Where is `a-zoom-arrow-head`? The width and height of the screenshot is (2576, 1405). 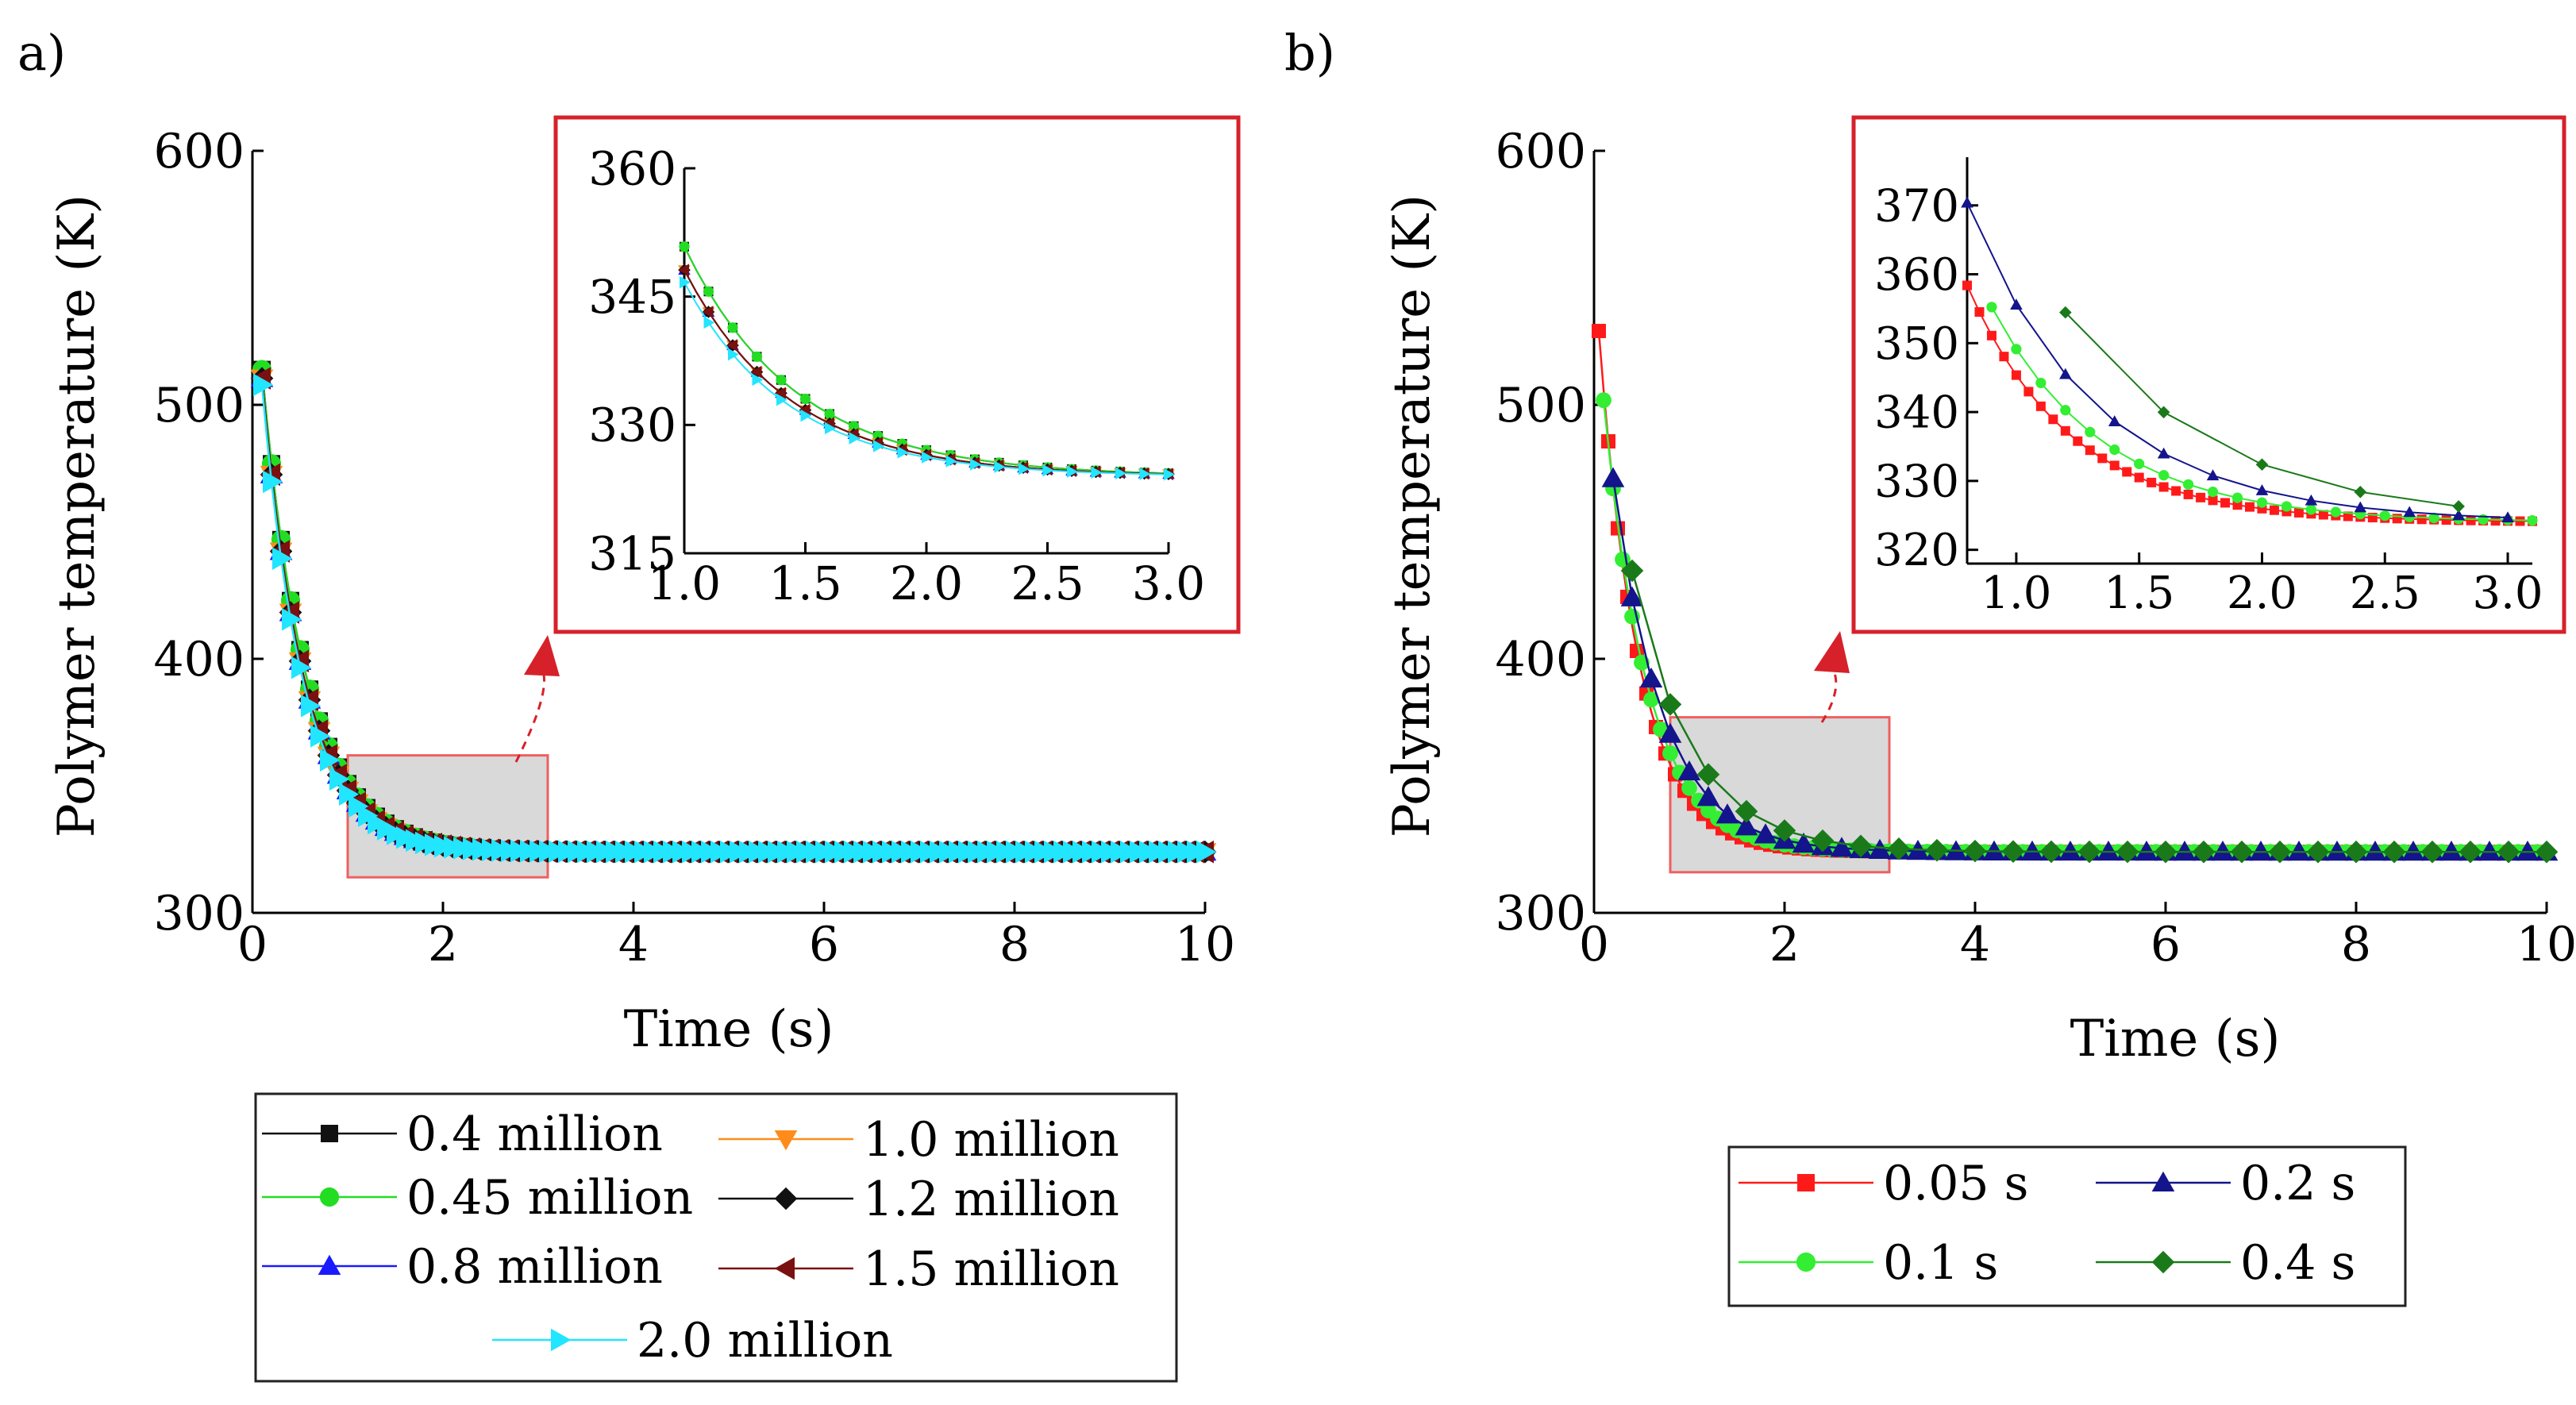
a-zoom-arrow-head is located at coordinates (542, 655).